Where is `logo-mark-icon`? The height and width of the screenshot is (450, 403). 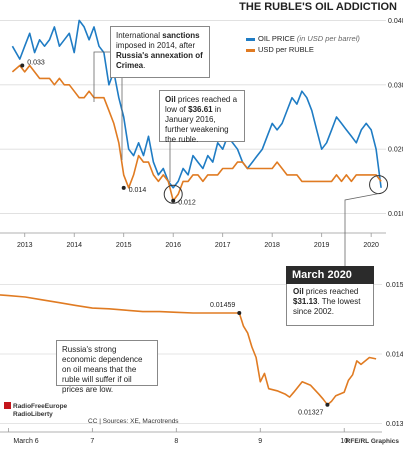
logo-mark-icon is located at coordinates (7, 405).